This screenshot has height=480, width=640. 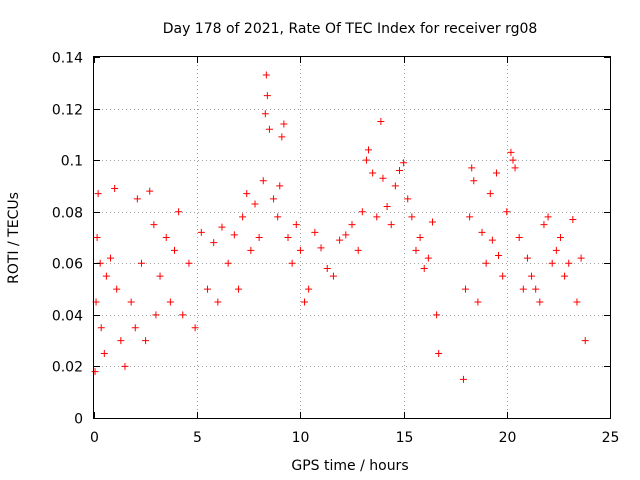 I want to click on y-tick-label: 0.14, so click(x=67, y=59).